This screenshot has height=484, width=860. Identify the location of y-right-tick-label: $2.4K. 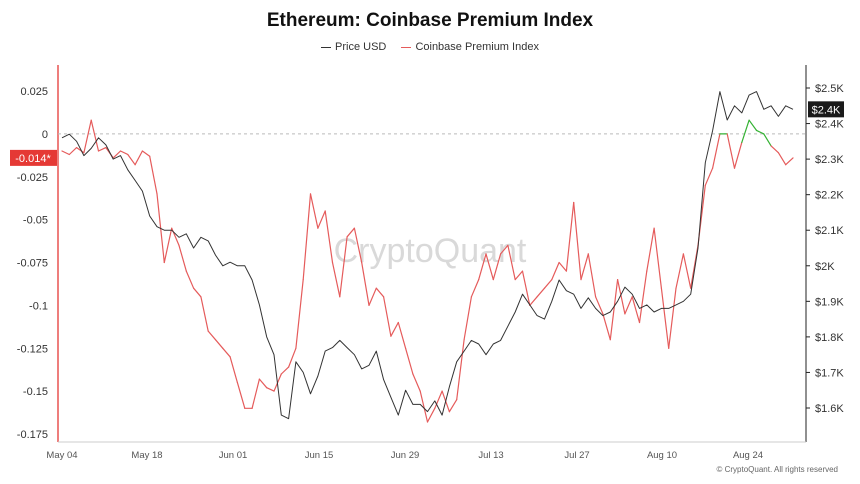
(829, 125).